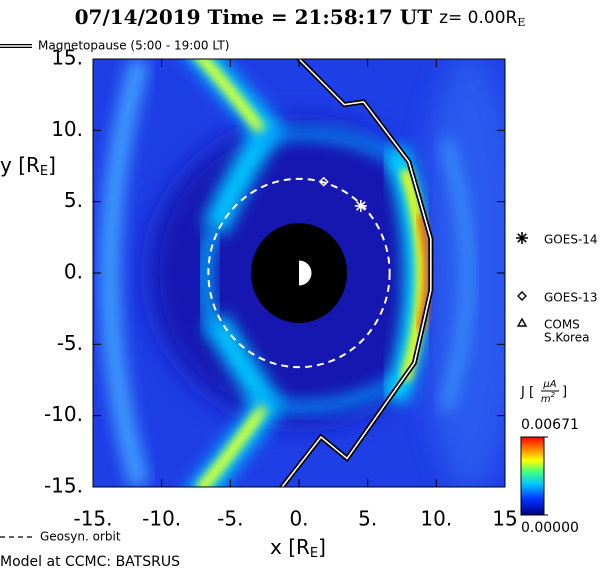  I want to click on colorbar-unit-num: μA, so click(549, 384).